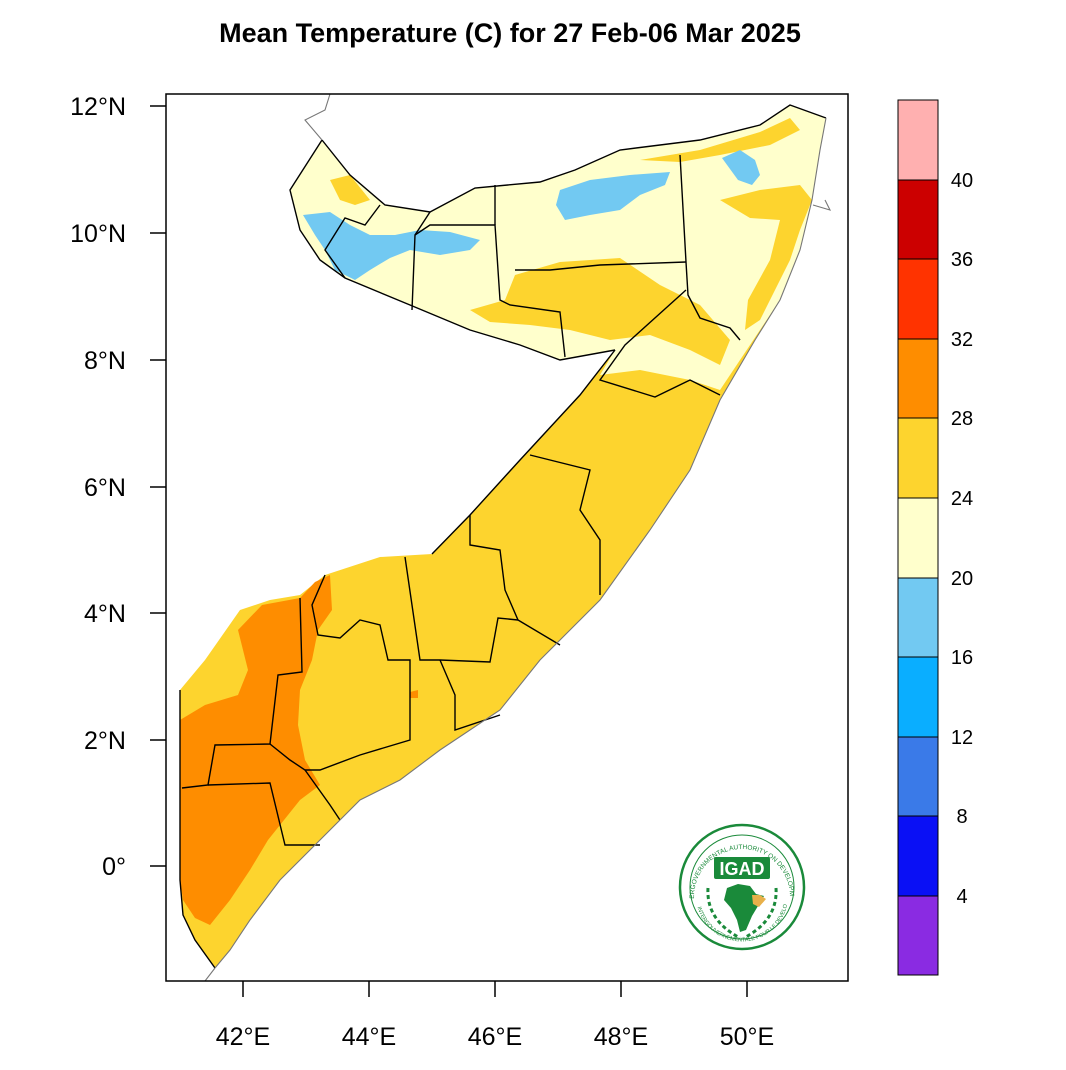 Image resolution: width=1066 pixels, height=1070 pixels. What do you see at coordinates (759, 901) in the screenshot?
I see `horn-of-africa-icon` at bounding box center [759, 901].